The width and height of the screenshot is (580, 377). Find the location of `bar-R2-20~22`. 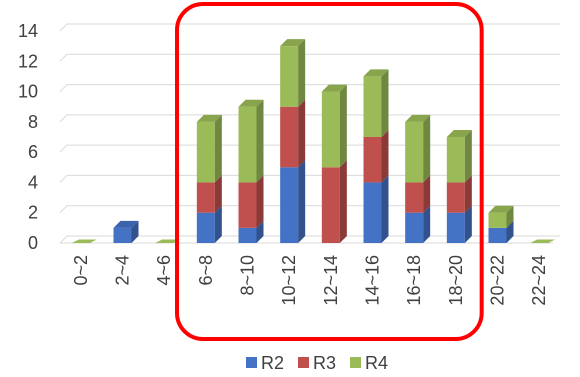

bar-R2-20~22 is located at coordinates (501, 231).